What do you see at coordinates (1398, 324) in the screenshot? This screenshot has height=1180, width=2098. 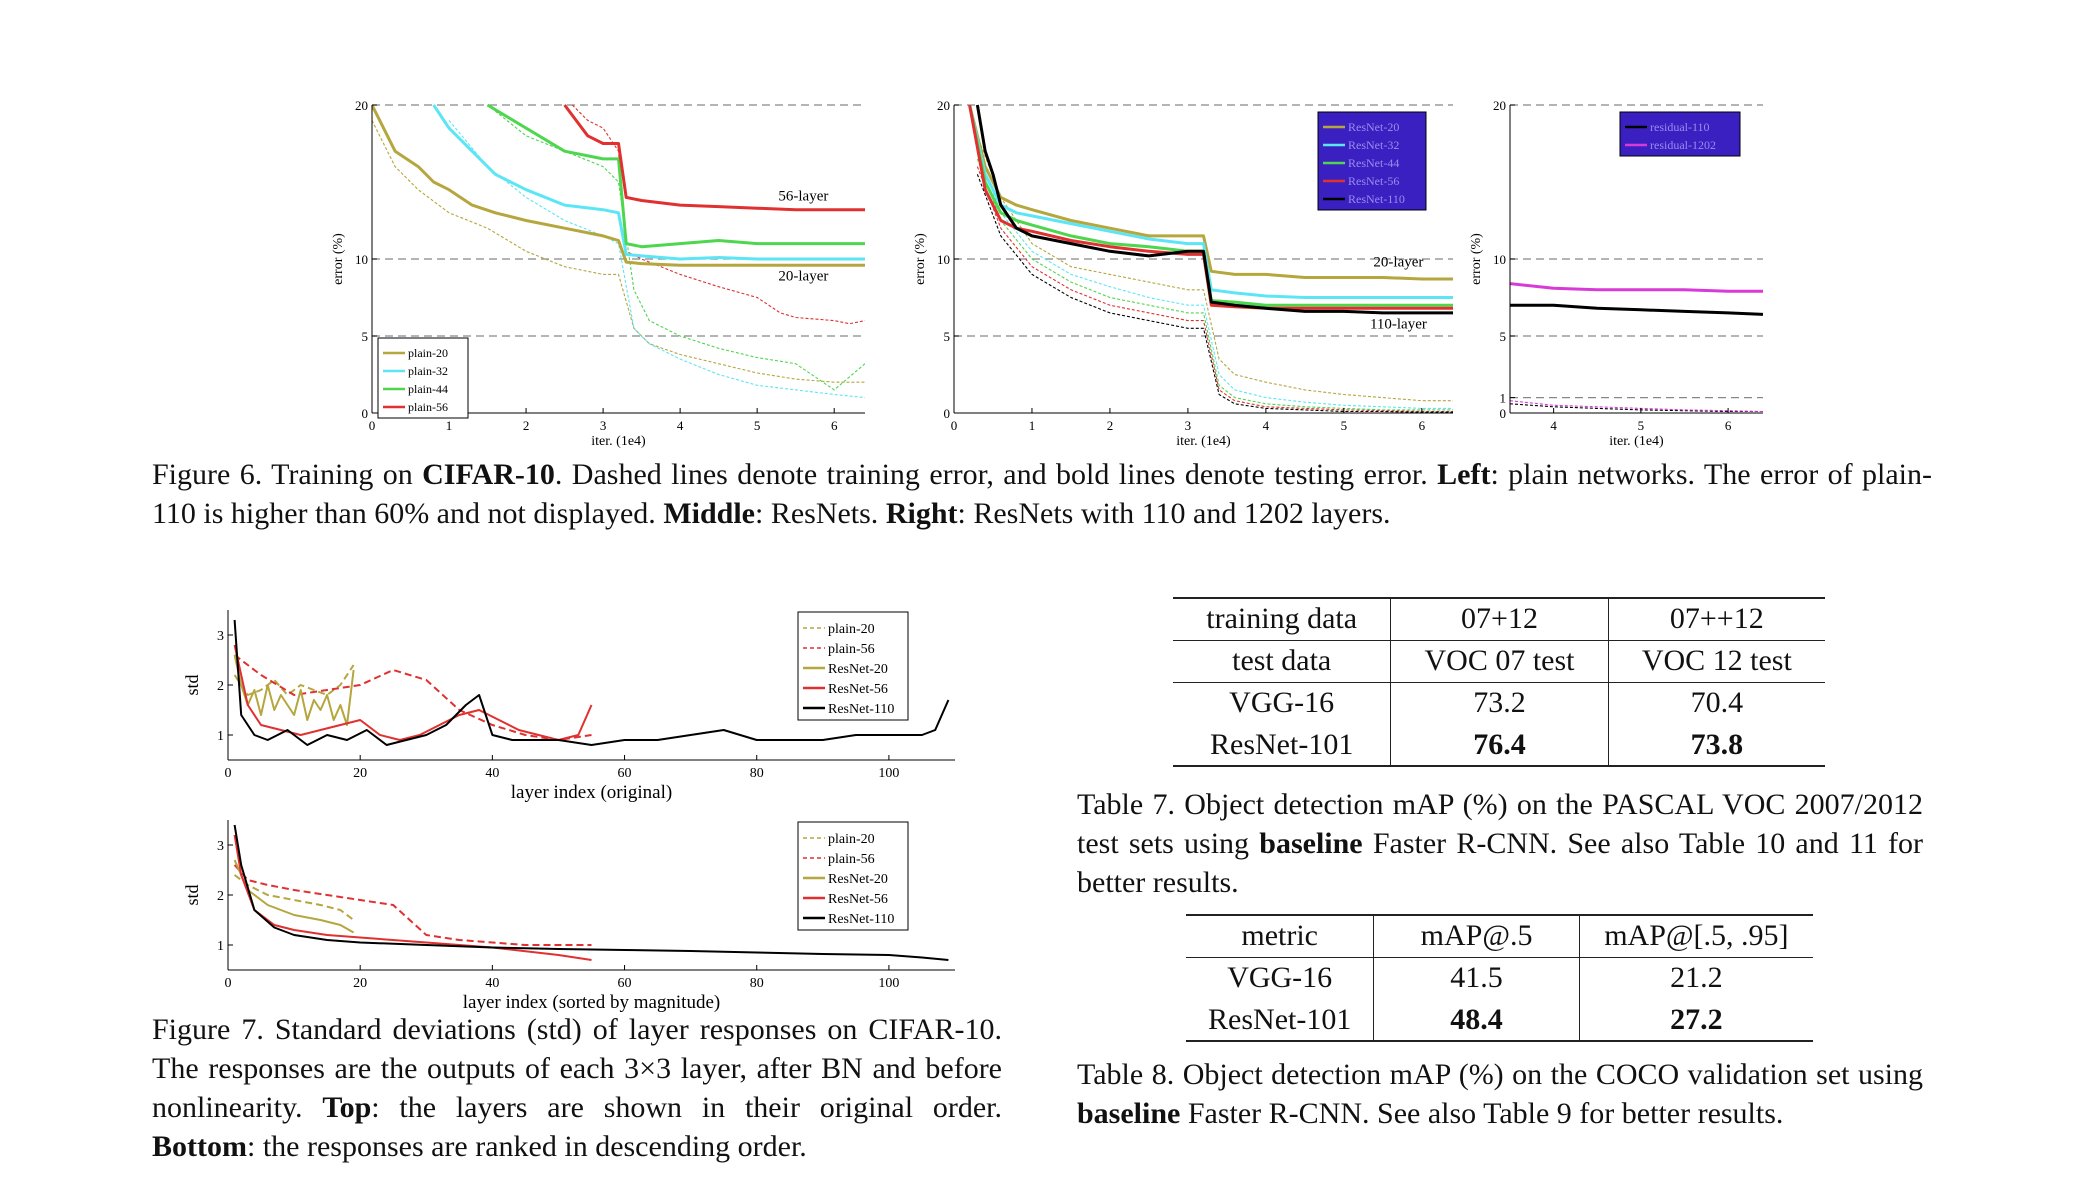 I see `series-annotation: 110-layer` at bounding box center [1398, 324].